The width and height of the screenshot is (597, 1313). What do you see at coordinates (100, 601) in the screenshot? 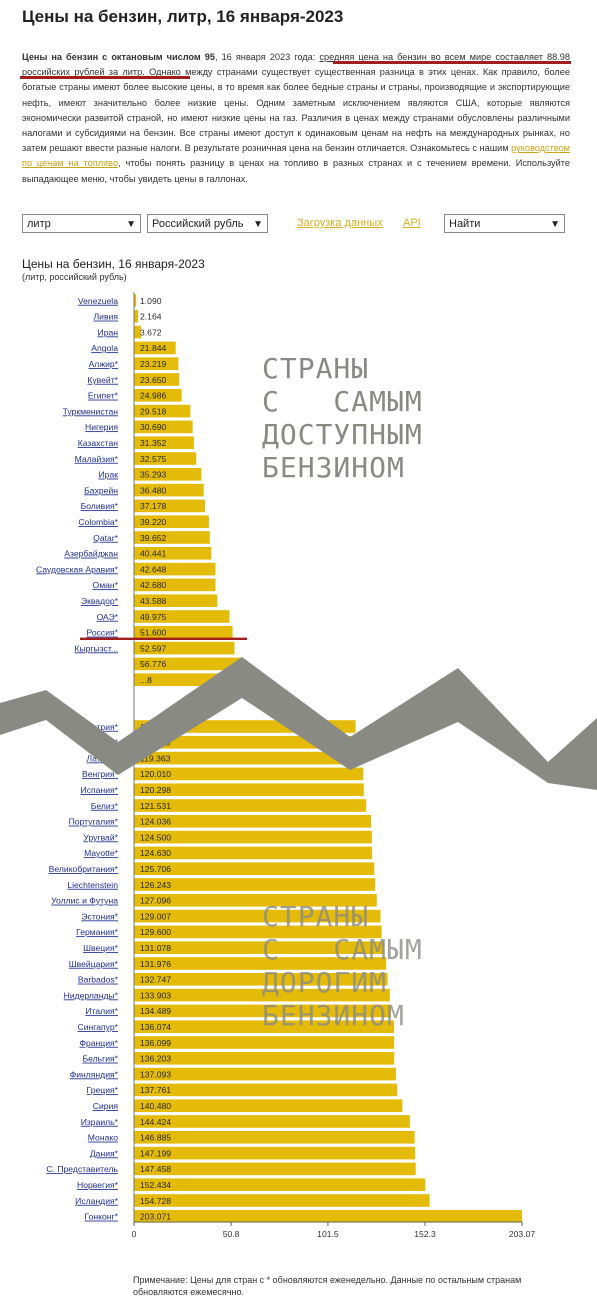
I see `top-country-label: Эквадор*` at bounding box center [100, 601].